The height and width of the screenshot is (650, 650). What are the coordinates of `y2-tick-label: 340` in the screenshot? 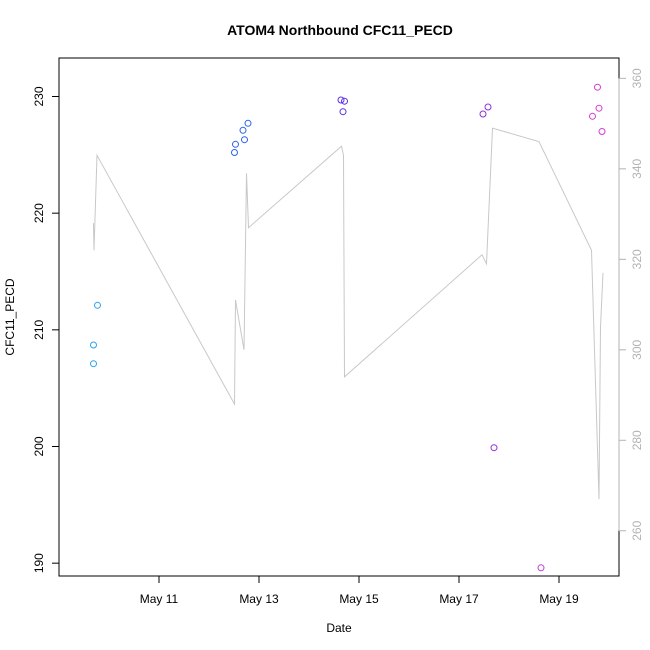 It's located at (637, 169).